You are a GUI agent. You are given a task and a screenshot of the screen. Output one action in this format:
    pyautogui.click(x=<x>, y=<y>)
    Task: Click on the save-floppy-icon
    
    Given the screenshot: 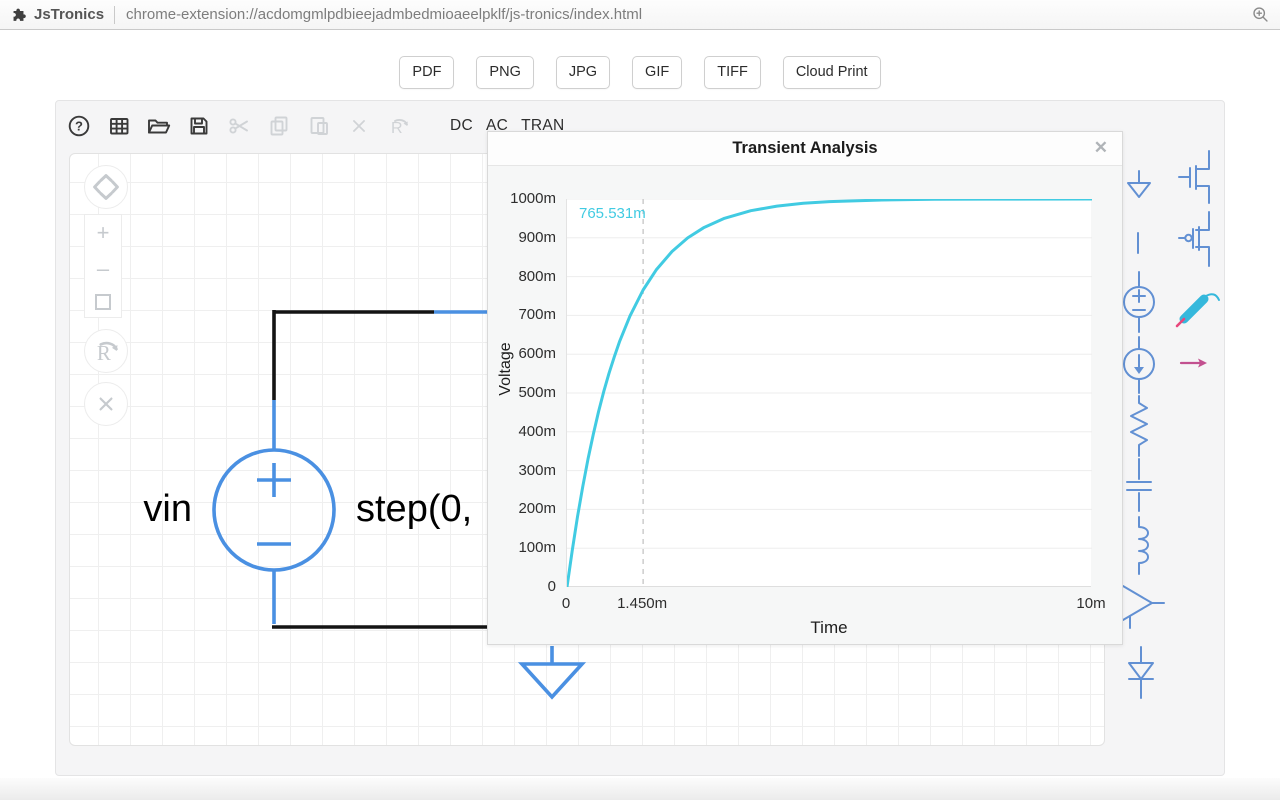 What is the action you would take?
    pyautogui.click(x=199, y=126)
    